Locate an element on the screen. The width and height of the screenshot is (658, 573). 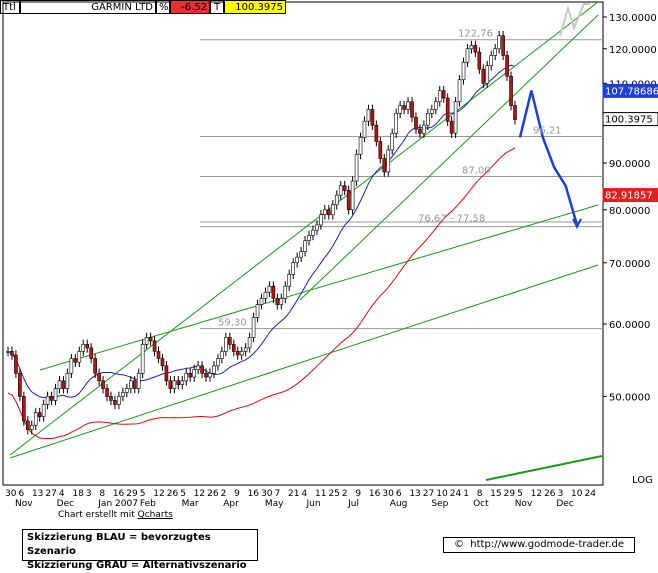
level-annotation: 122,76 is located at coordinates (475, 34).